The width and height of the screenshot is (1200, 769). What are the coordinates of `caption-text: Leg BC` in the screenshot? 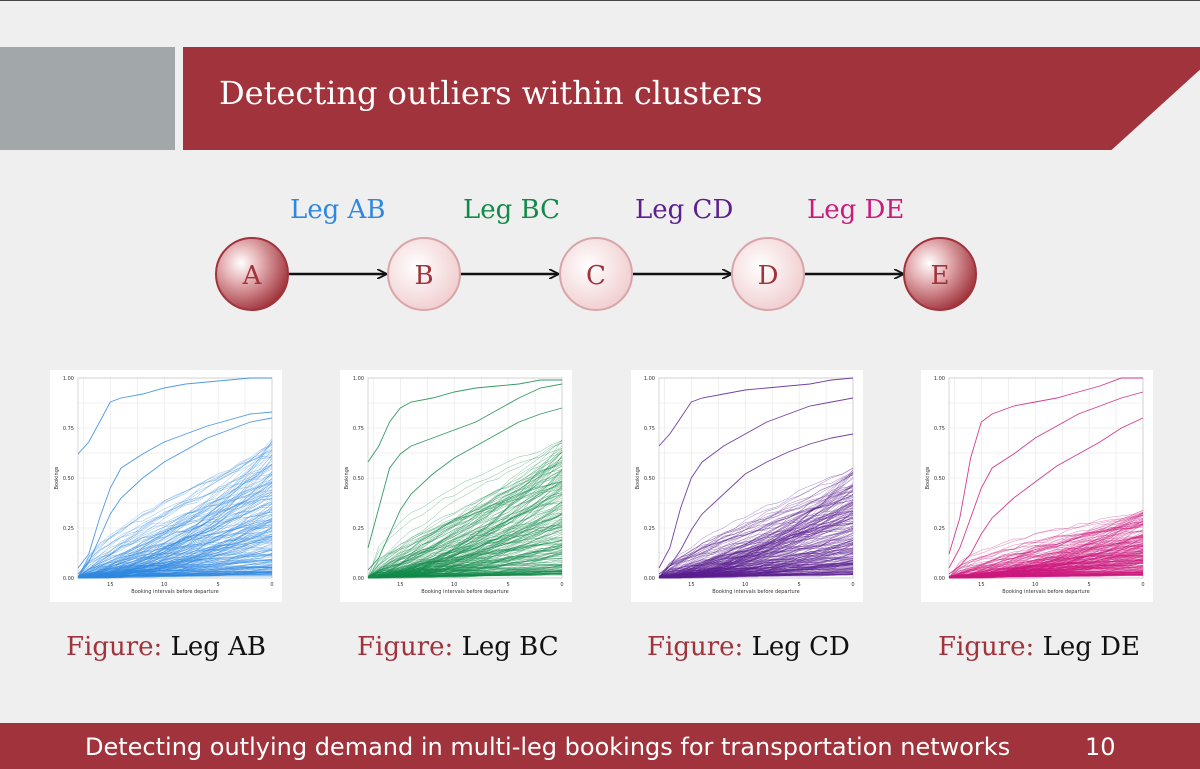 It's located at (510, 647).